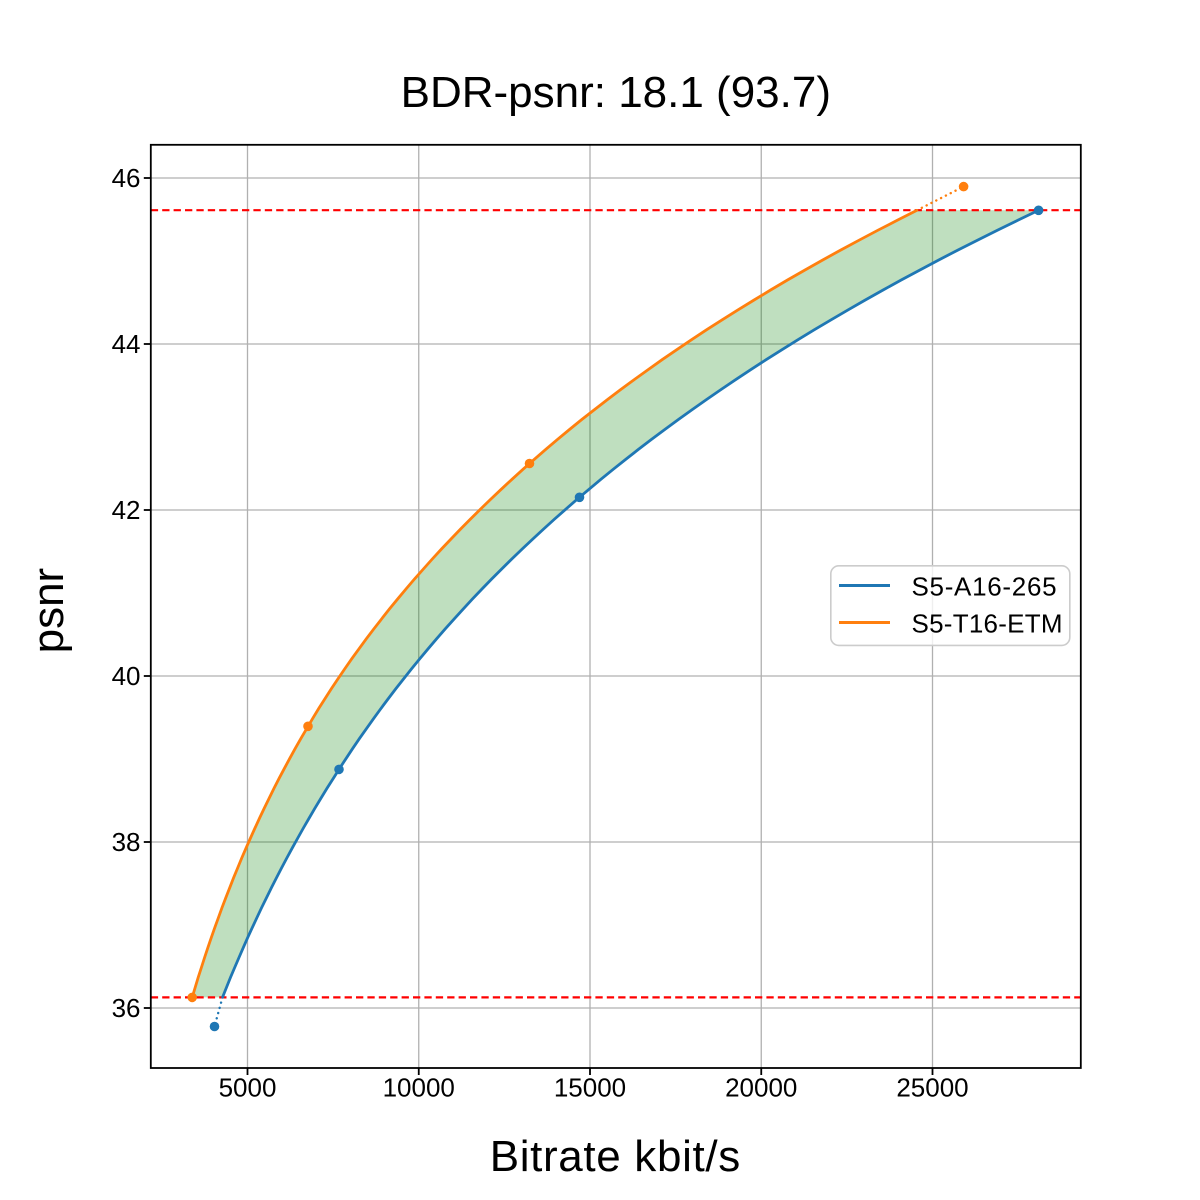 This screenshot has width=1200, height=1200. Describe the element at coordinates (419, 1088) in the screenshot. I see `svg-text: 10000` at that location.